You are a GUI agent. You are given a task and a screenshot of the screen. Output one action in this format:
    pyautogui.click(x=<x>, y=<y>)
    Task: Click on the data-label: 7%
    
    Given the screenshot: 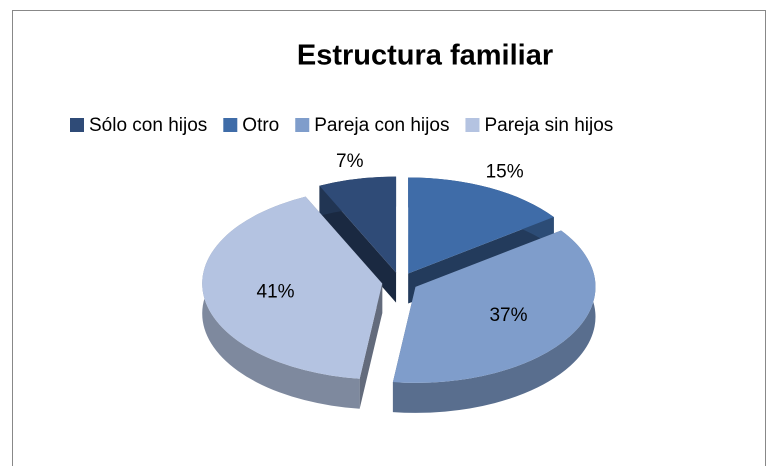 What is the action you would take?
    pyautogui.click(x=350, y=161)
    